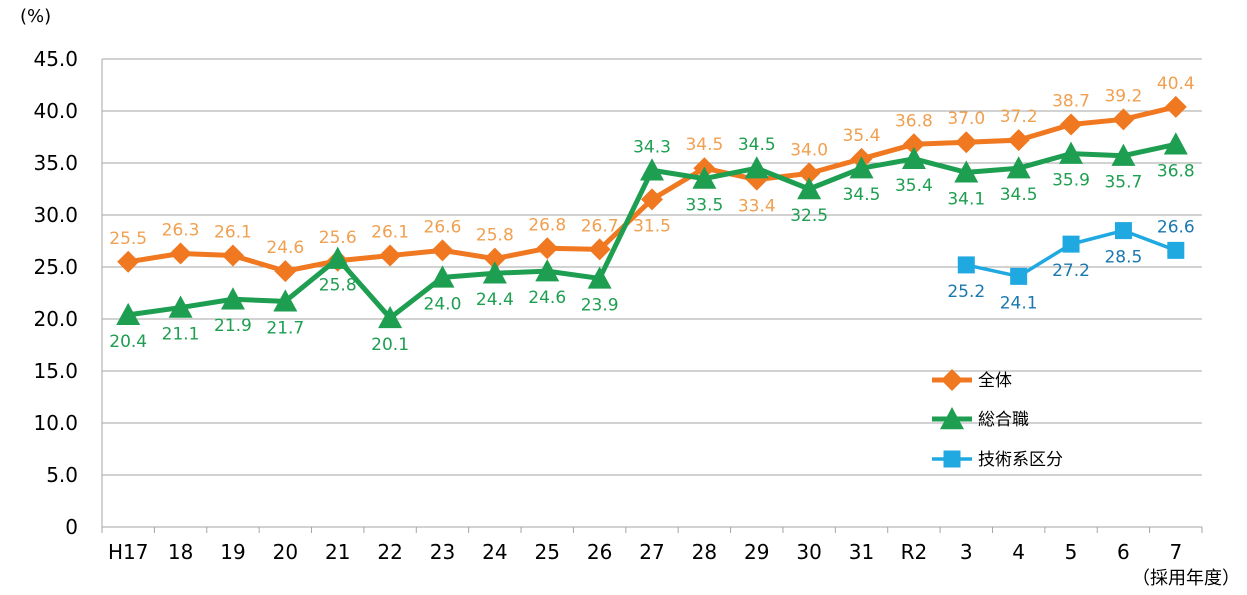 This screenshot has width=1247, height=595. What do you see at coordinates (966, 552) in the screenshot?
I see `x-tick-label: 3` at bounding box center [966, 552].